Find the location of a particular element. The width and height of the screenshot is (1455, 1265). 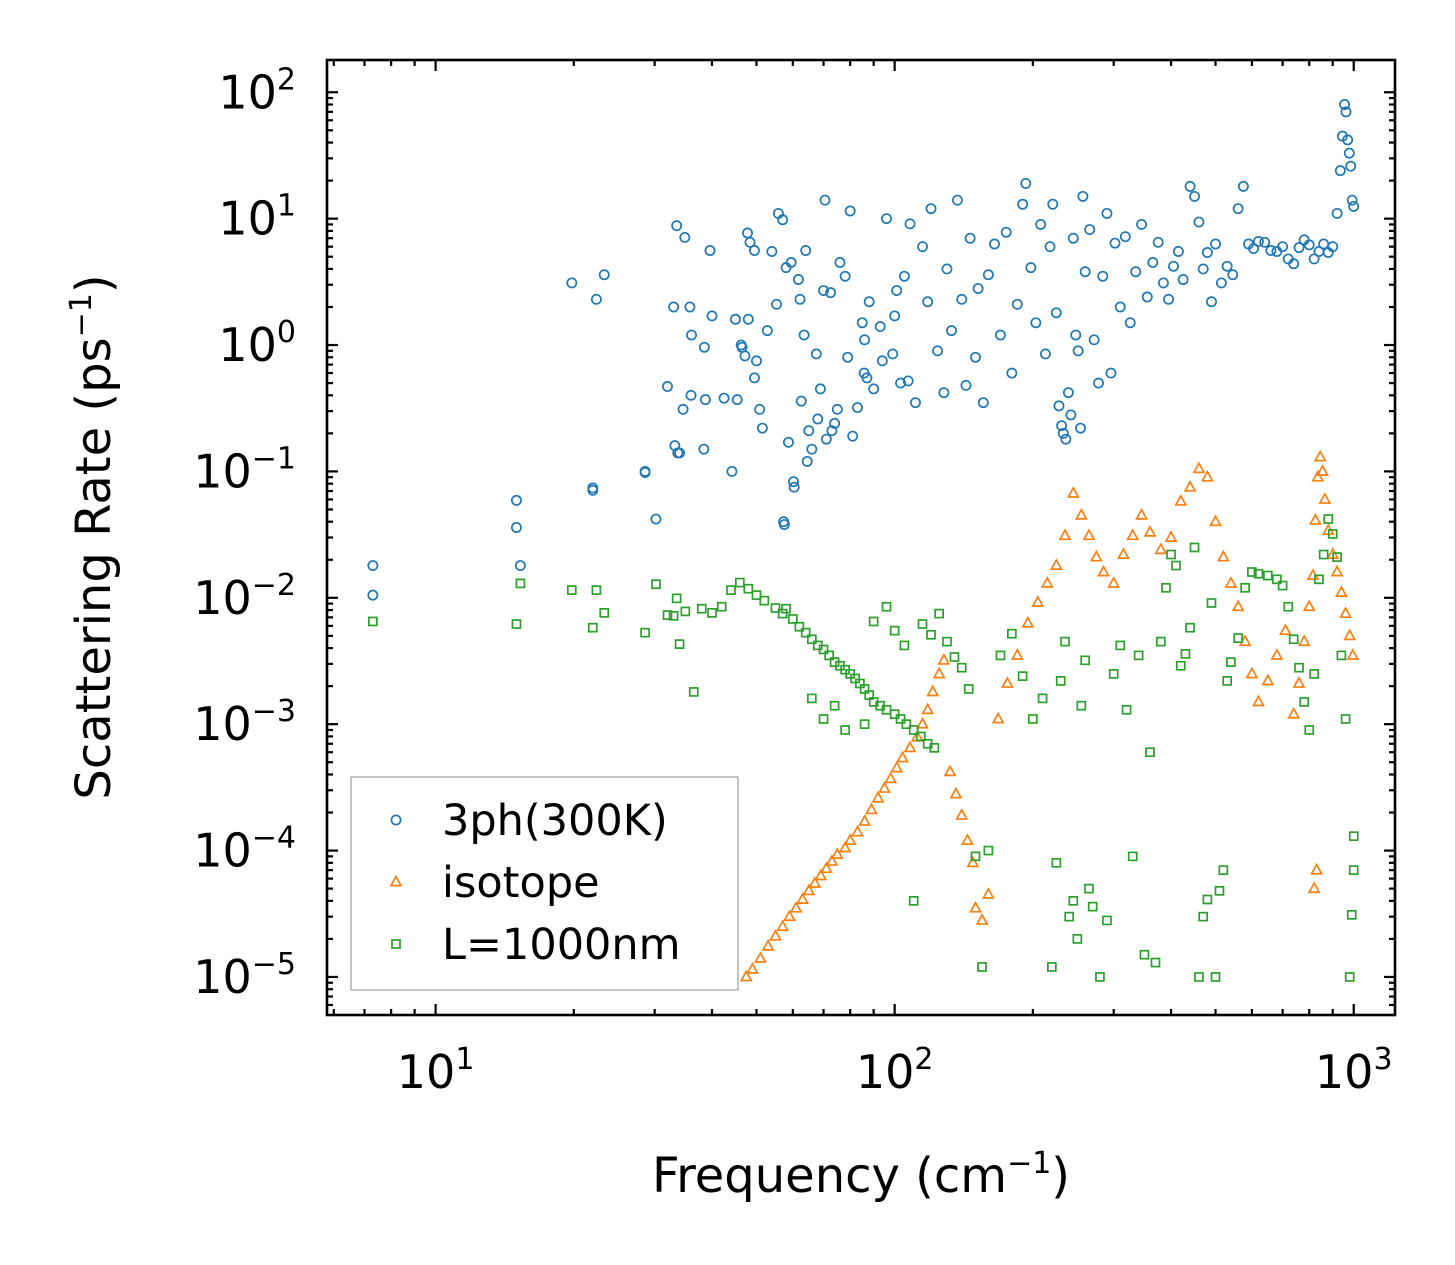

legend-label-boundary: L=1000nm is located at coordinates (561, 945).